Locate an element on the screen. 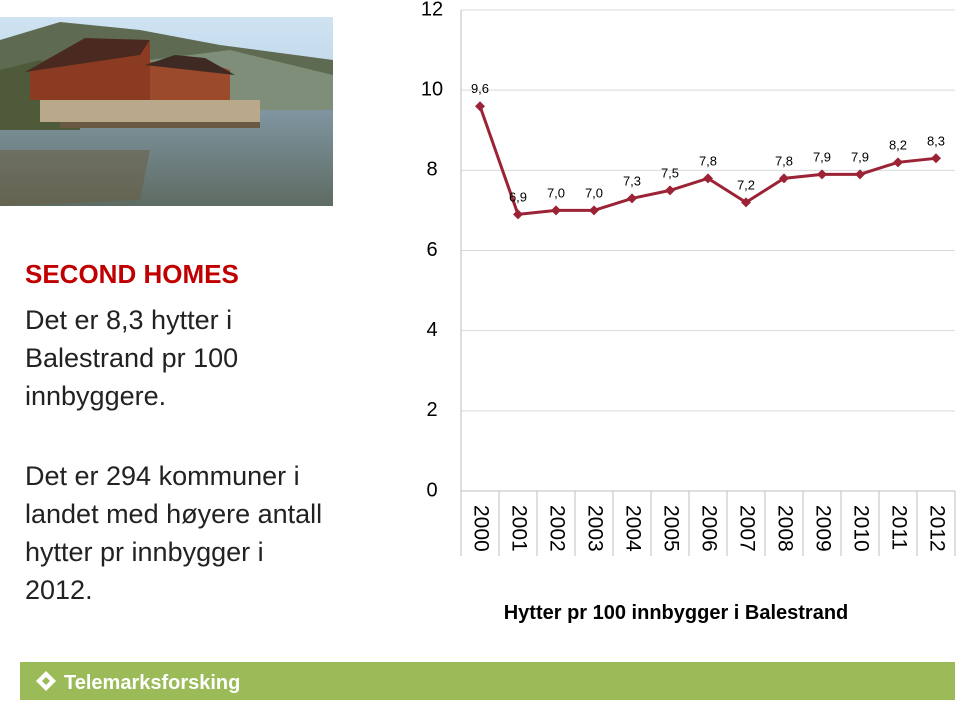 This screenshot has width=960, height=706. x-tick-label: 2012 is located at coordinates (936, 528).